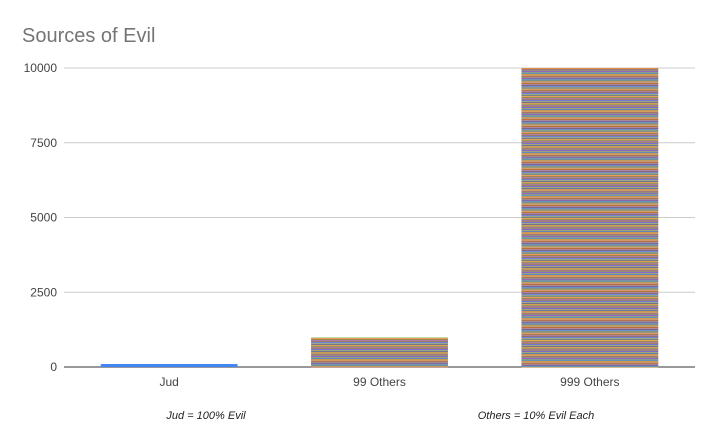 The width and height of the screenshot is (718, 444). What do you see at coordinates (379, 382) in the screenshot?
I see `x-tick-label: 99 Others` at bounding box center [379, 382].